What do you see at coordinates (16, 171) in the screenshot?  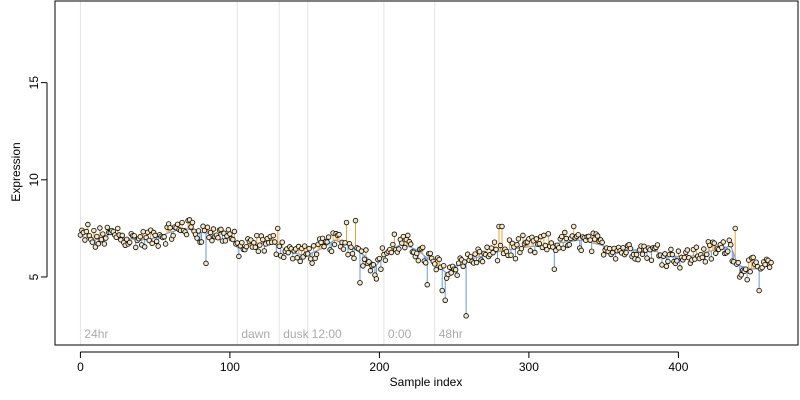 I see `y-axis-label: Expression` at bounding box center [16, 171].